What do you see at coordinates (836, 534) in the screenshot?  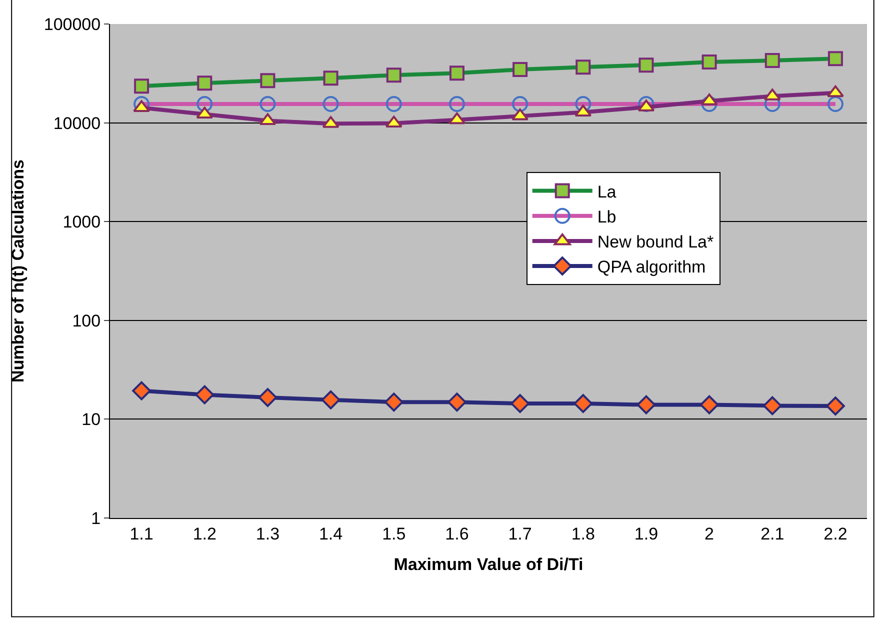 I see `x-tick-label: 2.2` at bounding box center [836, 534].